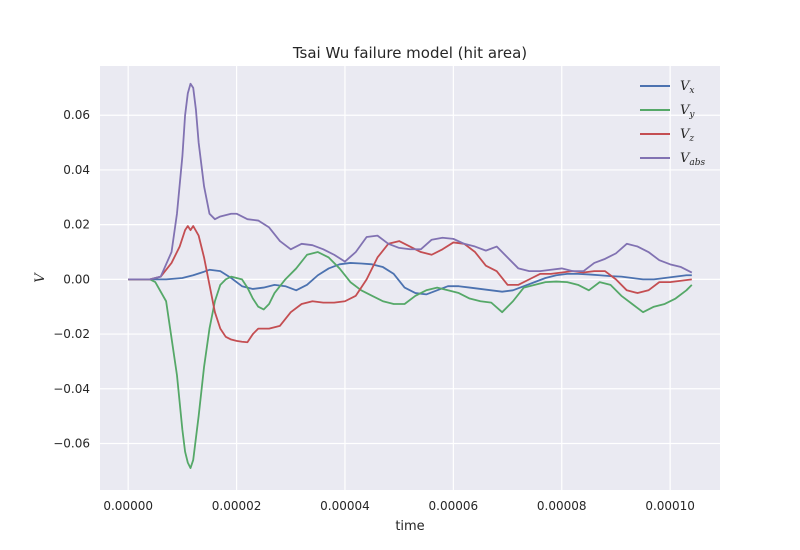 The height and width of the screenshot is (550, 800). Describe the element at coordinates (71, 334) in the screenshot. I see `y-tick-label: −0.02` at that location.